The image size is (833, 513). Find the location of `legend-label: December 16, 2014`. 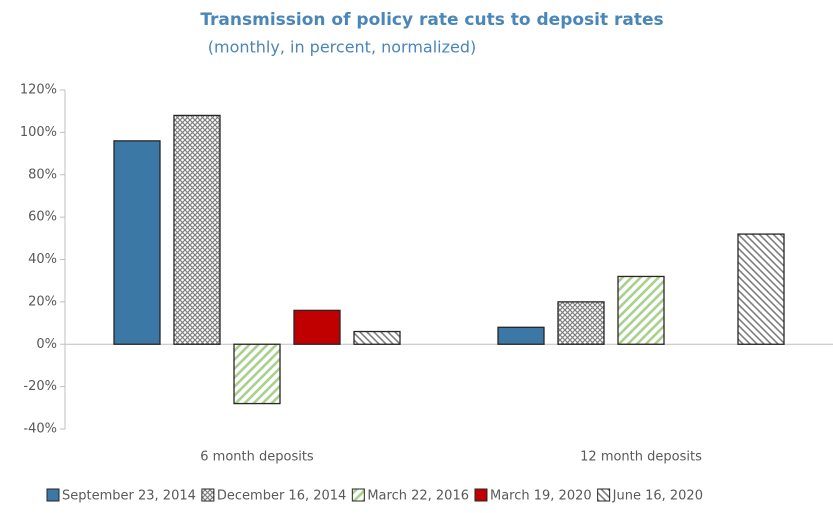

legend-label: December 16, 2014 is located at coordinates (281, 496).